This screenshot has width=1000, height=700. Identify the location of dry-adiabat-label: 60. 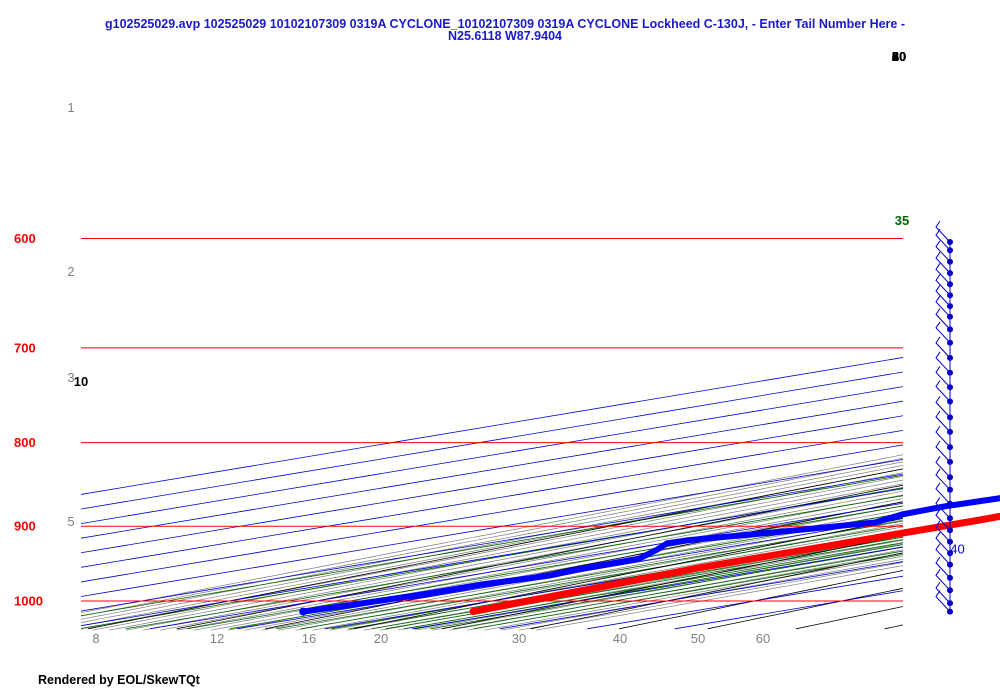
(899, 56).